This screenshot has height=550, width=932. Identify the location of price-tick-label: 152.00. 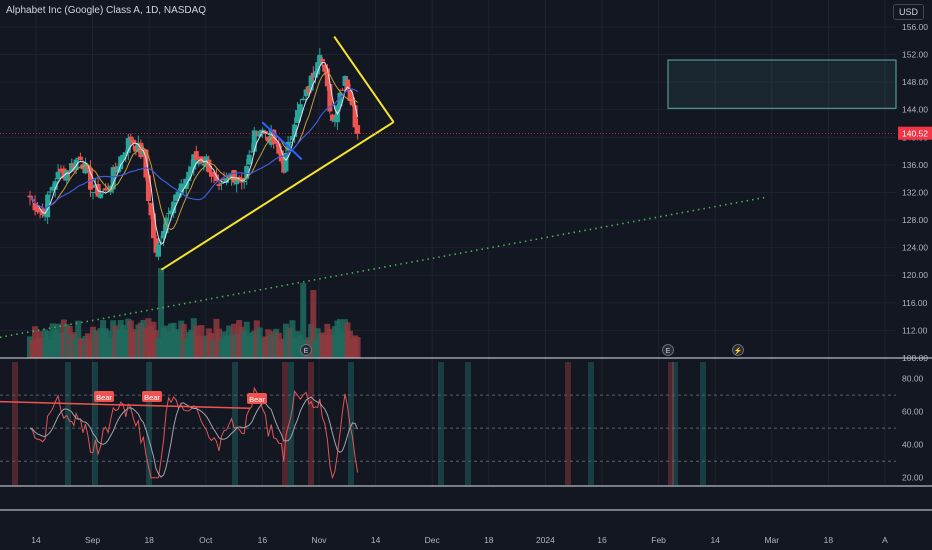
(915, 54).